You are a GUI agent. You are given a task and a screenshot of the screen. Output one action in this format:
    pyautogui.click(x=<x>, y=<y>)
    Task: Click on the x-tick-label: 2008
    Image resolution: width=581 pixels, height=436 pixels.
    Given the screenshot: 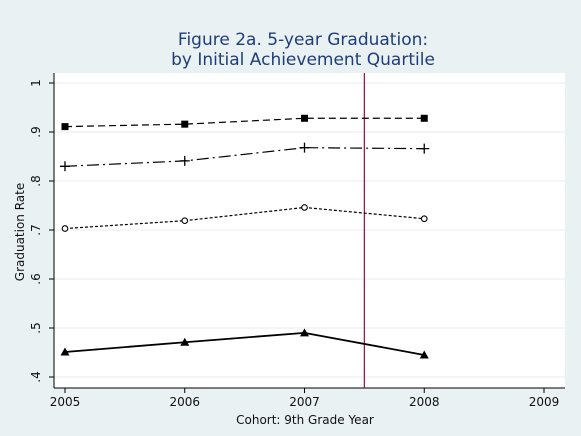 What is the action you would take?
    pyautogui.click(x=424, y=402)
    